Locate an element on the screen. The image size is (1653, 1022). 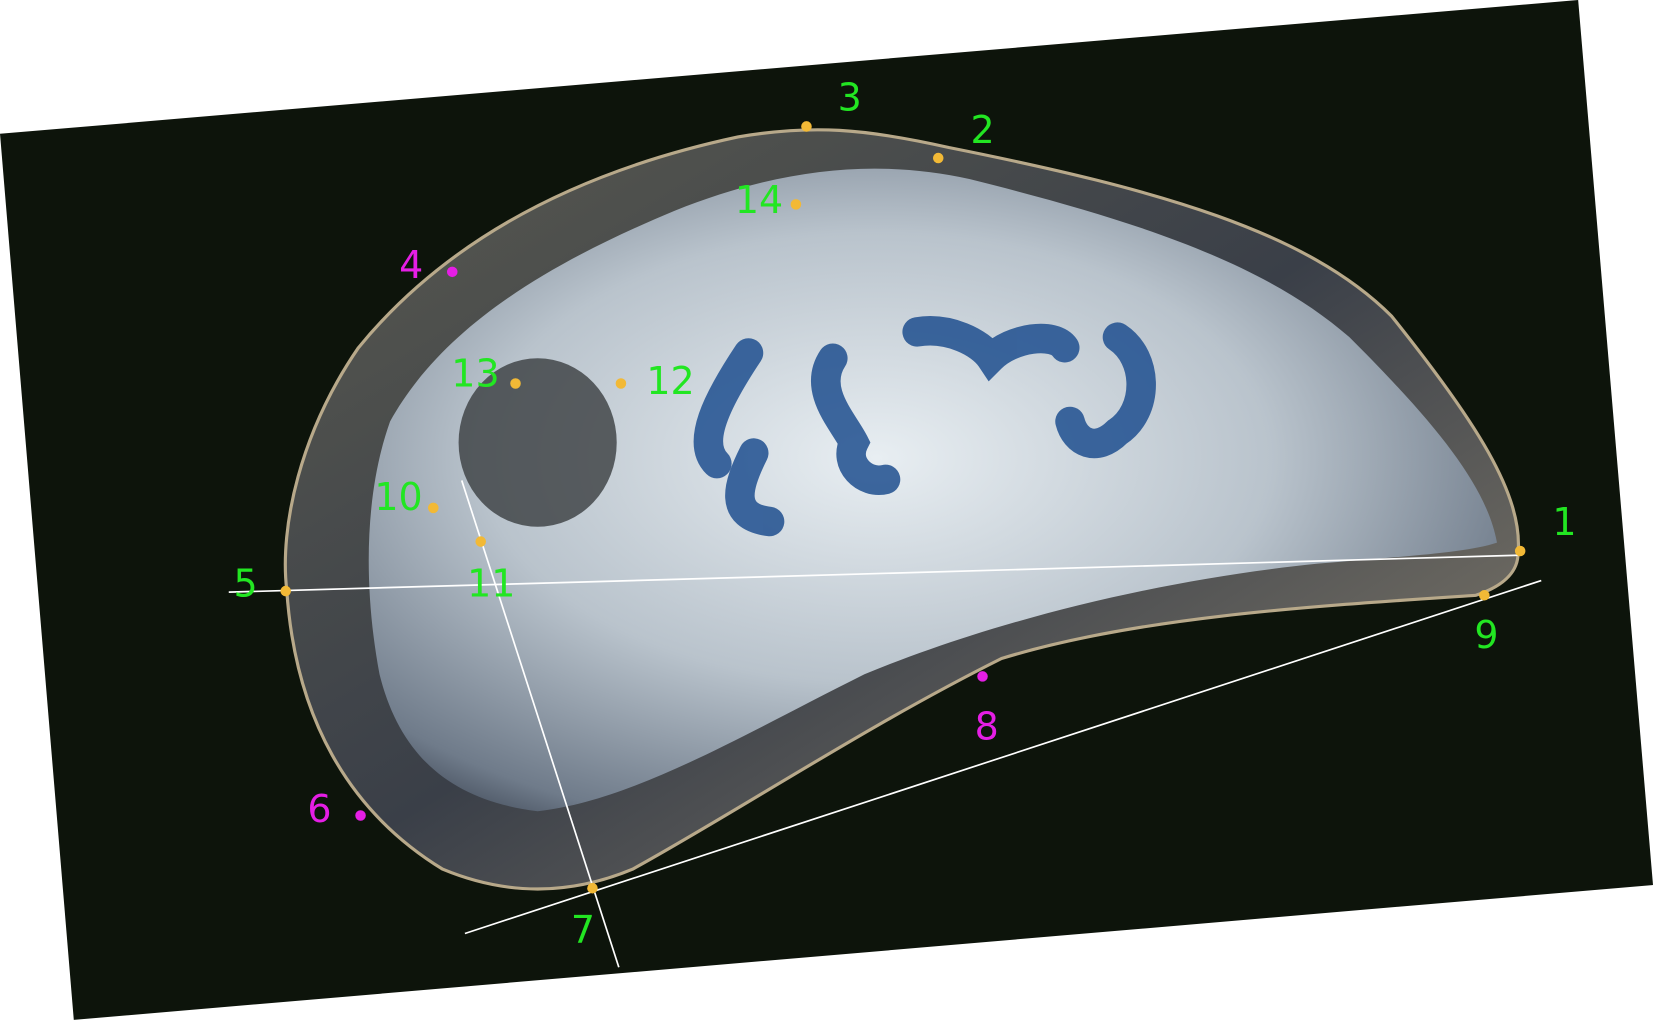
landmark-label: 1 is located at coordinates (1564, 522).